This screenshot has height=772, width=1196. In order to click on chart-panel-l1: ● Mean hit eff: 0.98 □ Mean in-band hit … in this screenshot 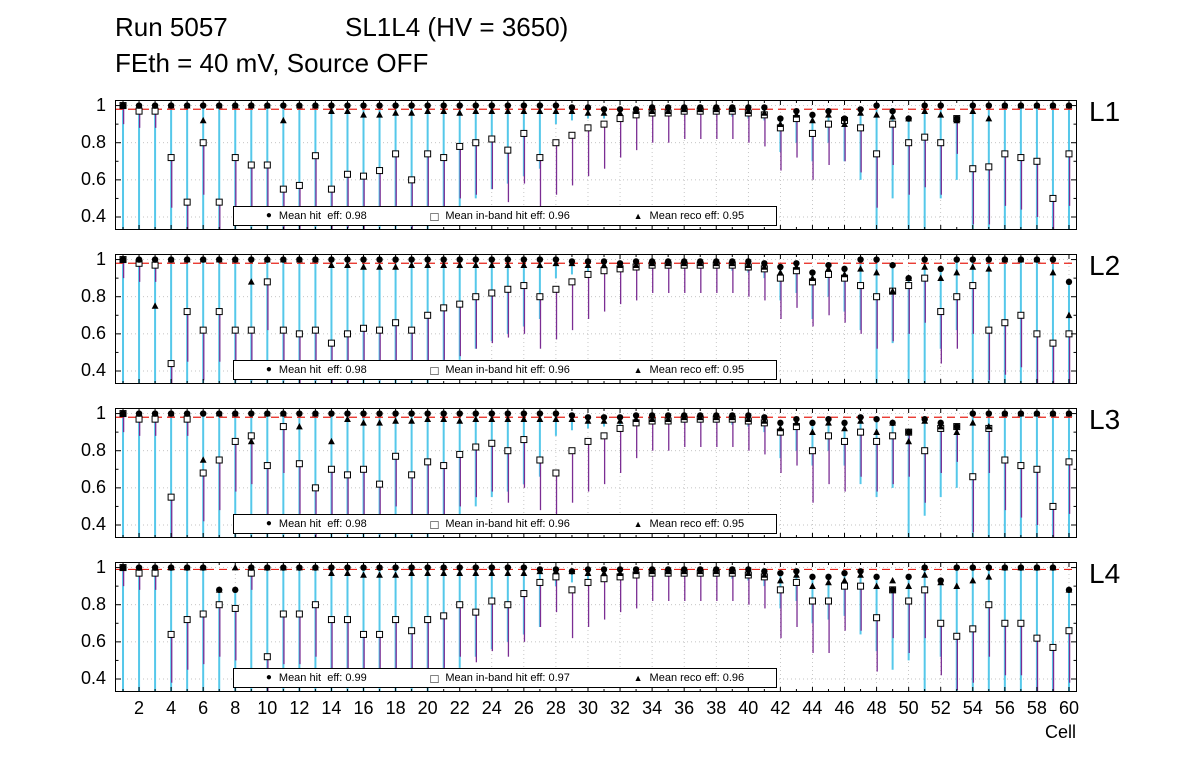, I will do `click(617, 163)`.